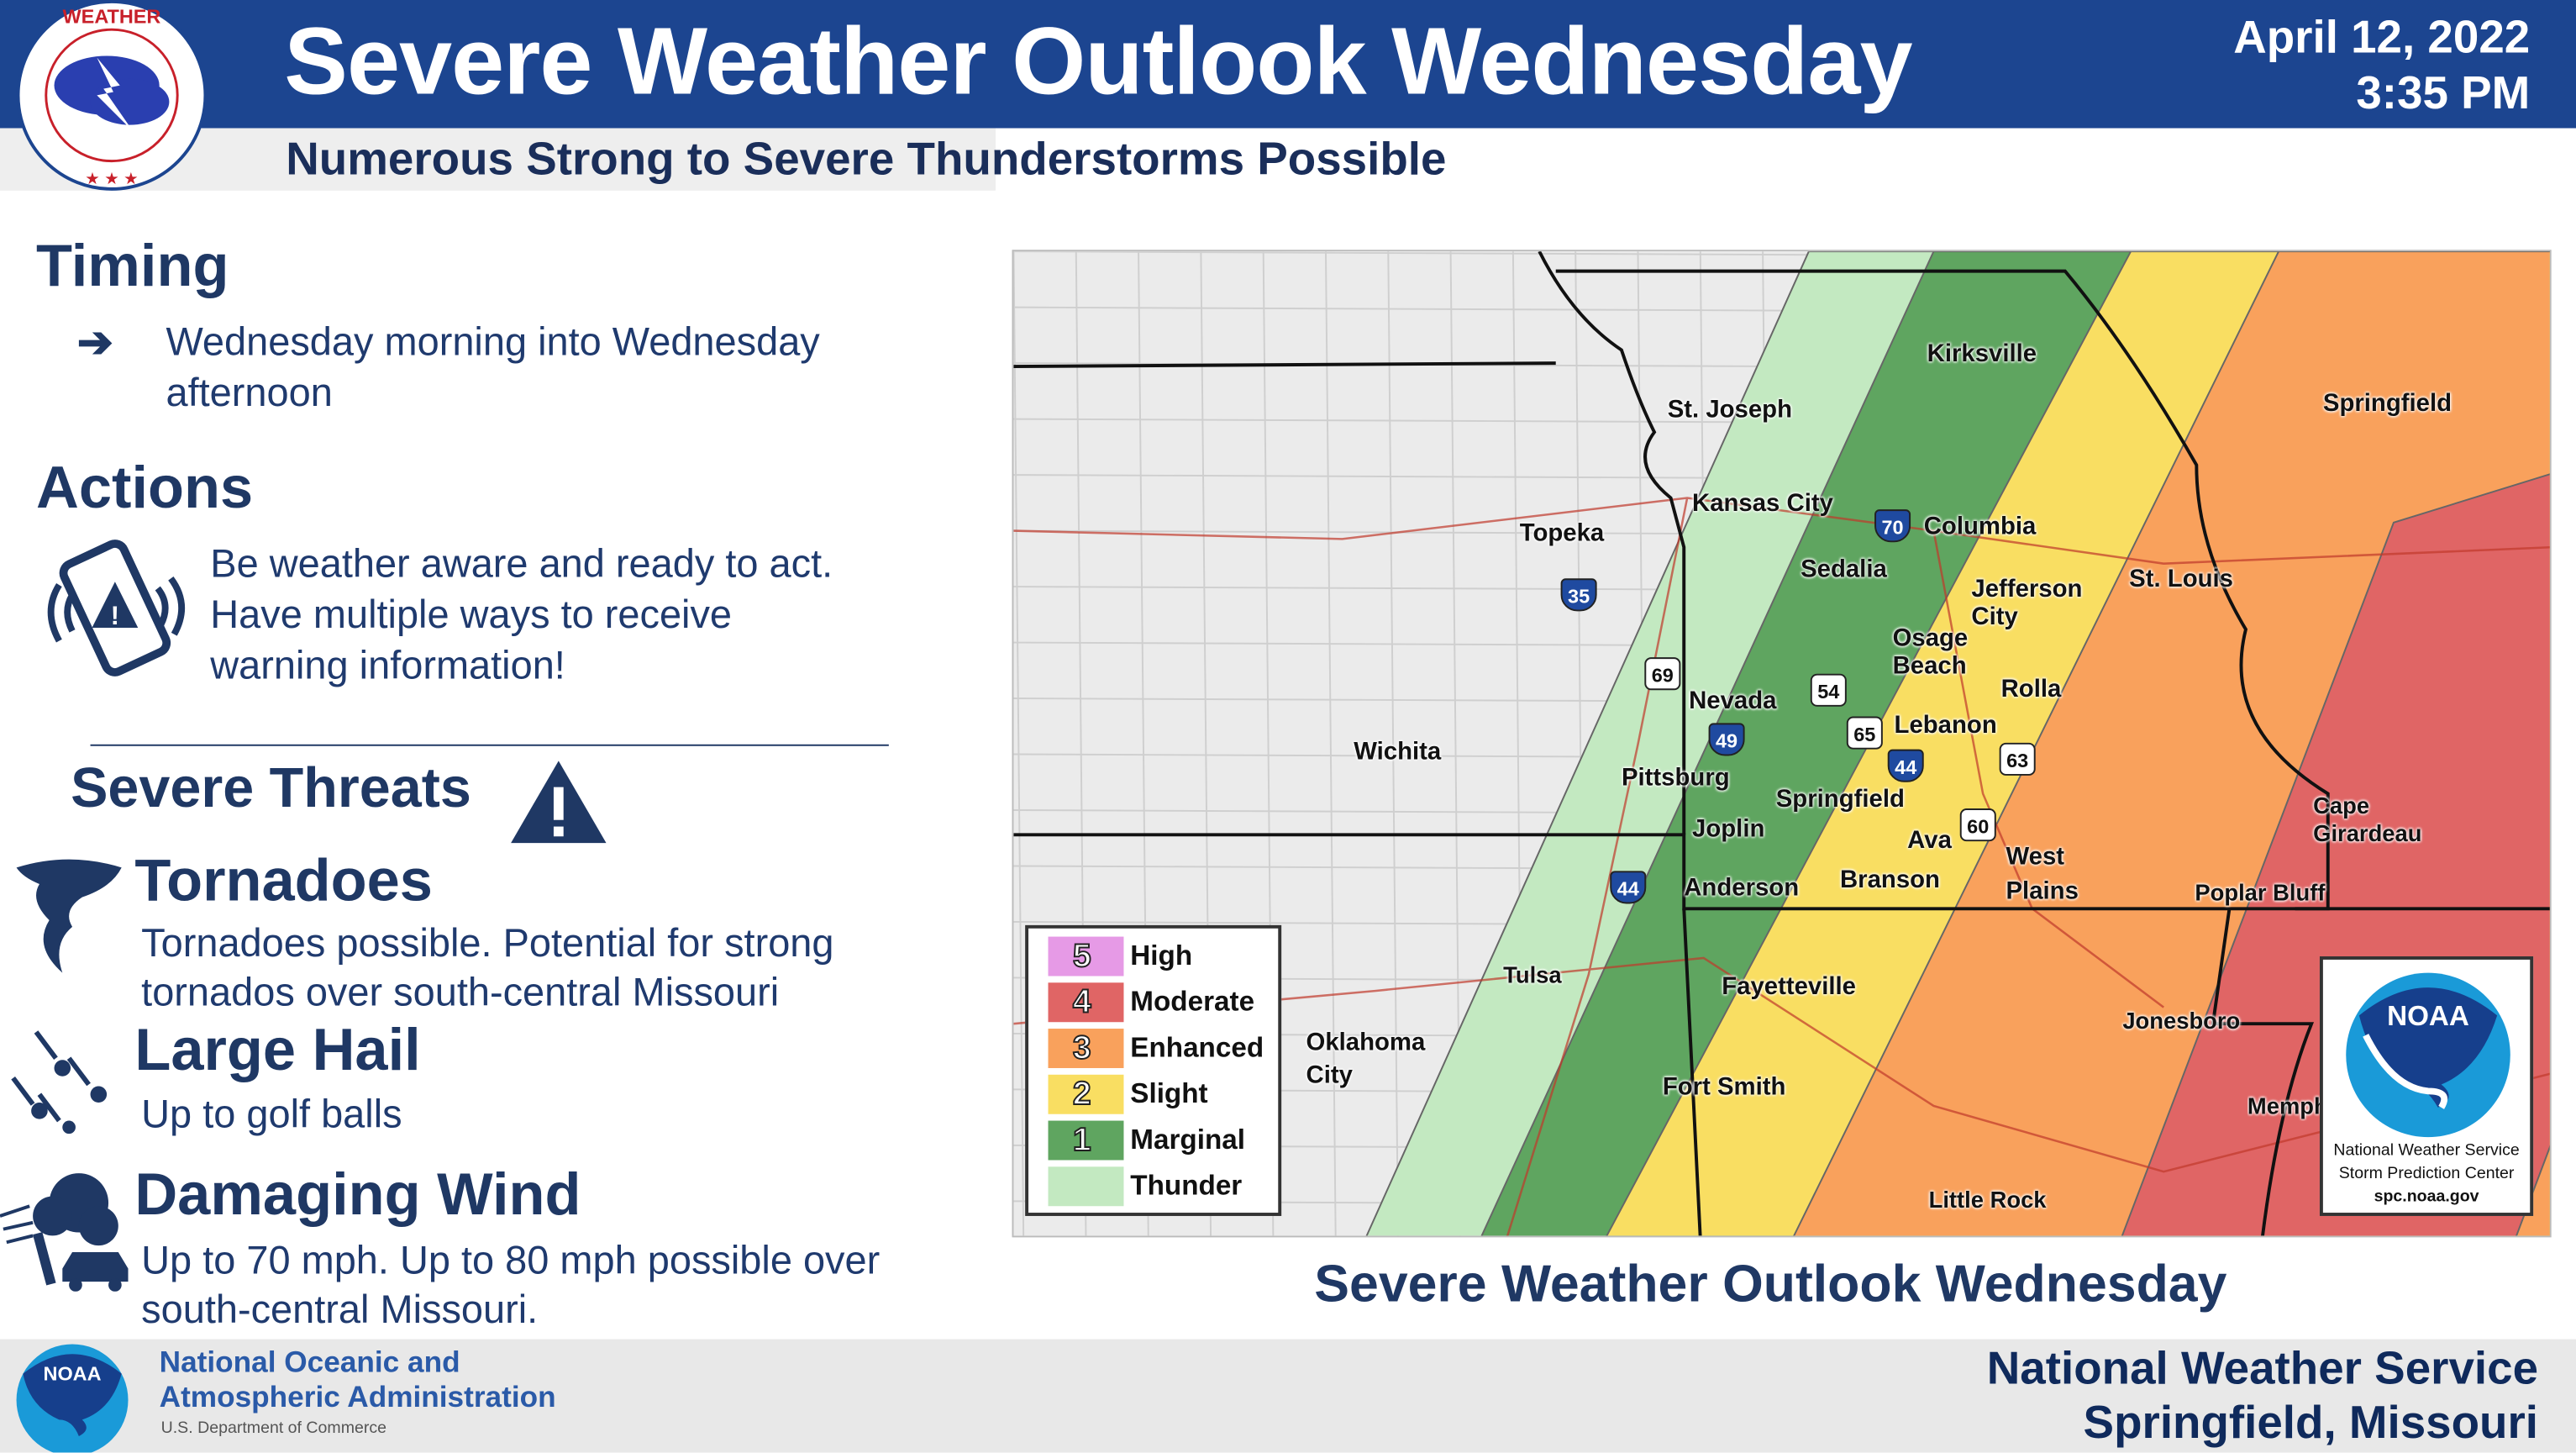 Image resolution: width=2576 pixels, height=1453 pixels. I want to click on legend-swatch: 4, so click(1086, 1002).